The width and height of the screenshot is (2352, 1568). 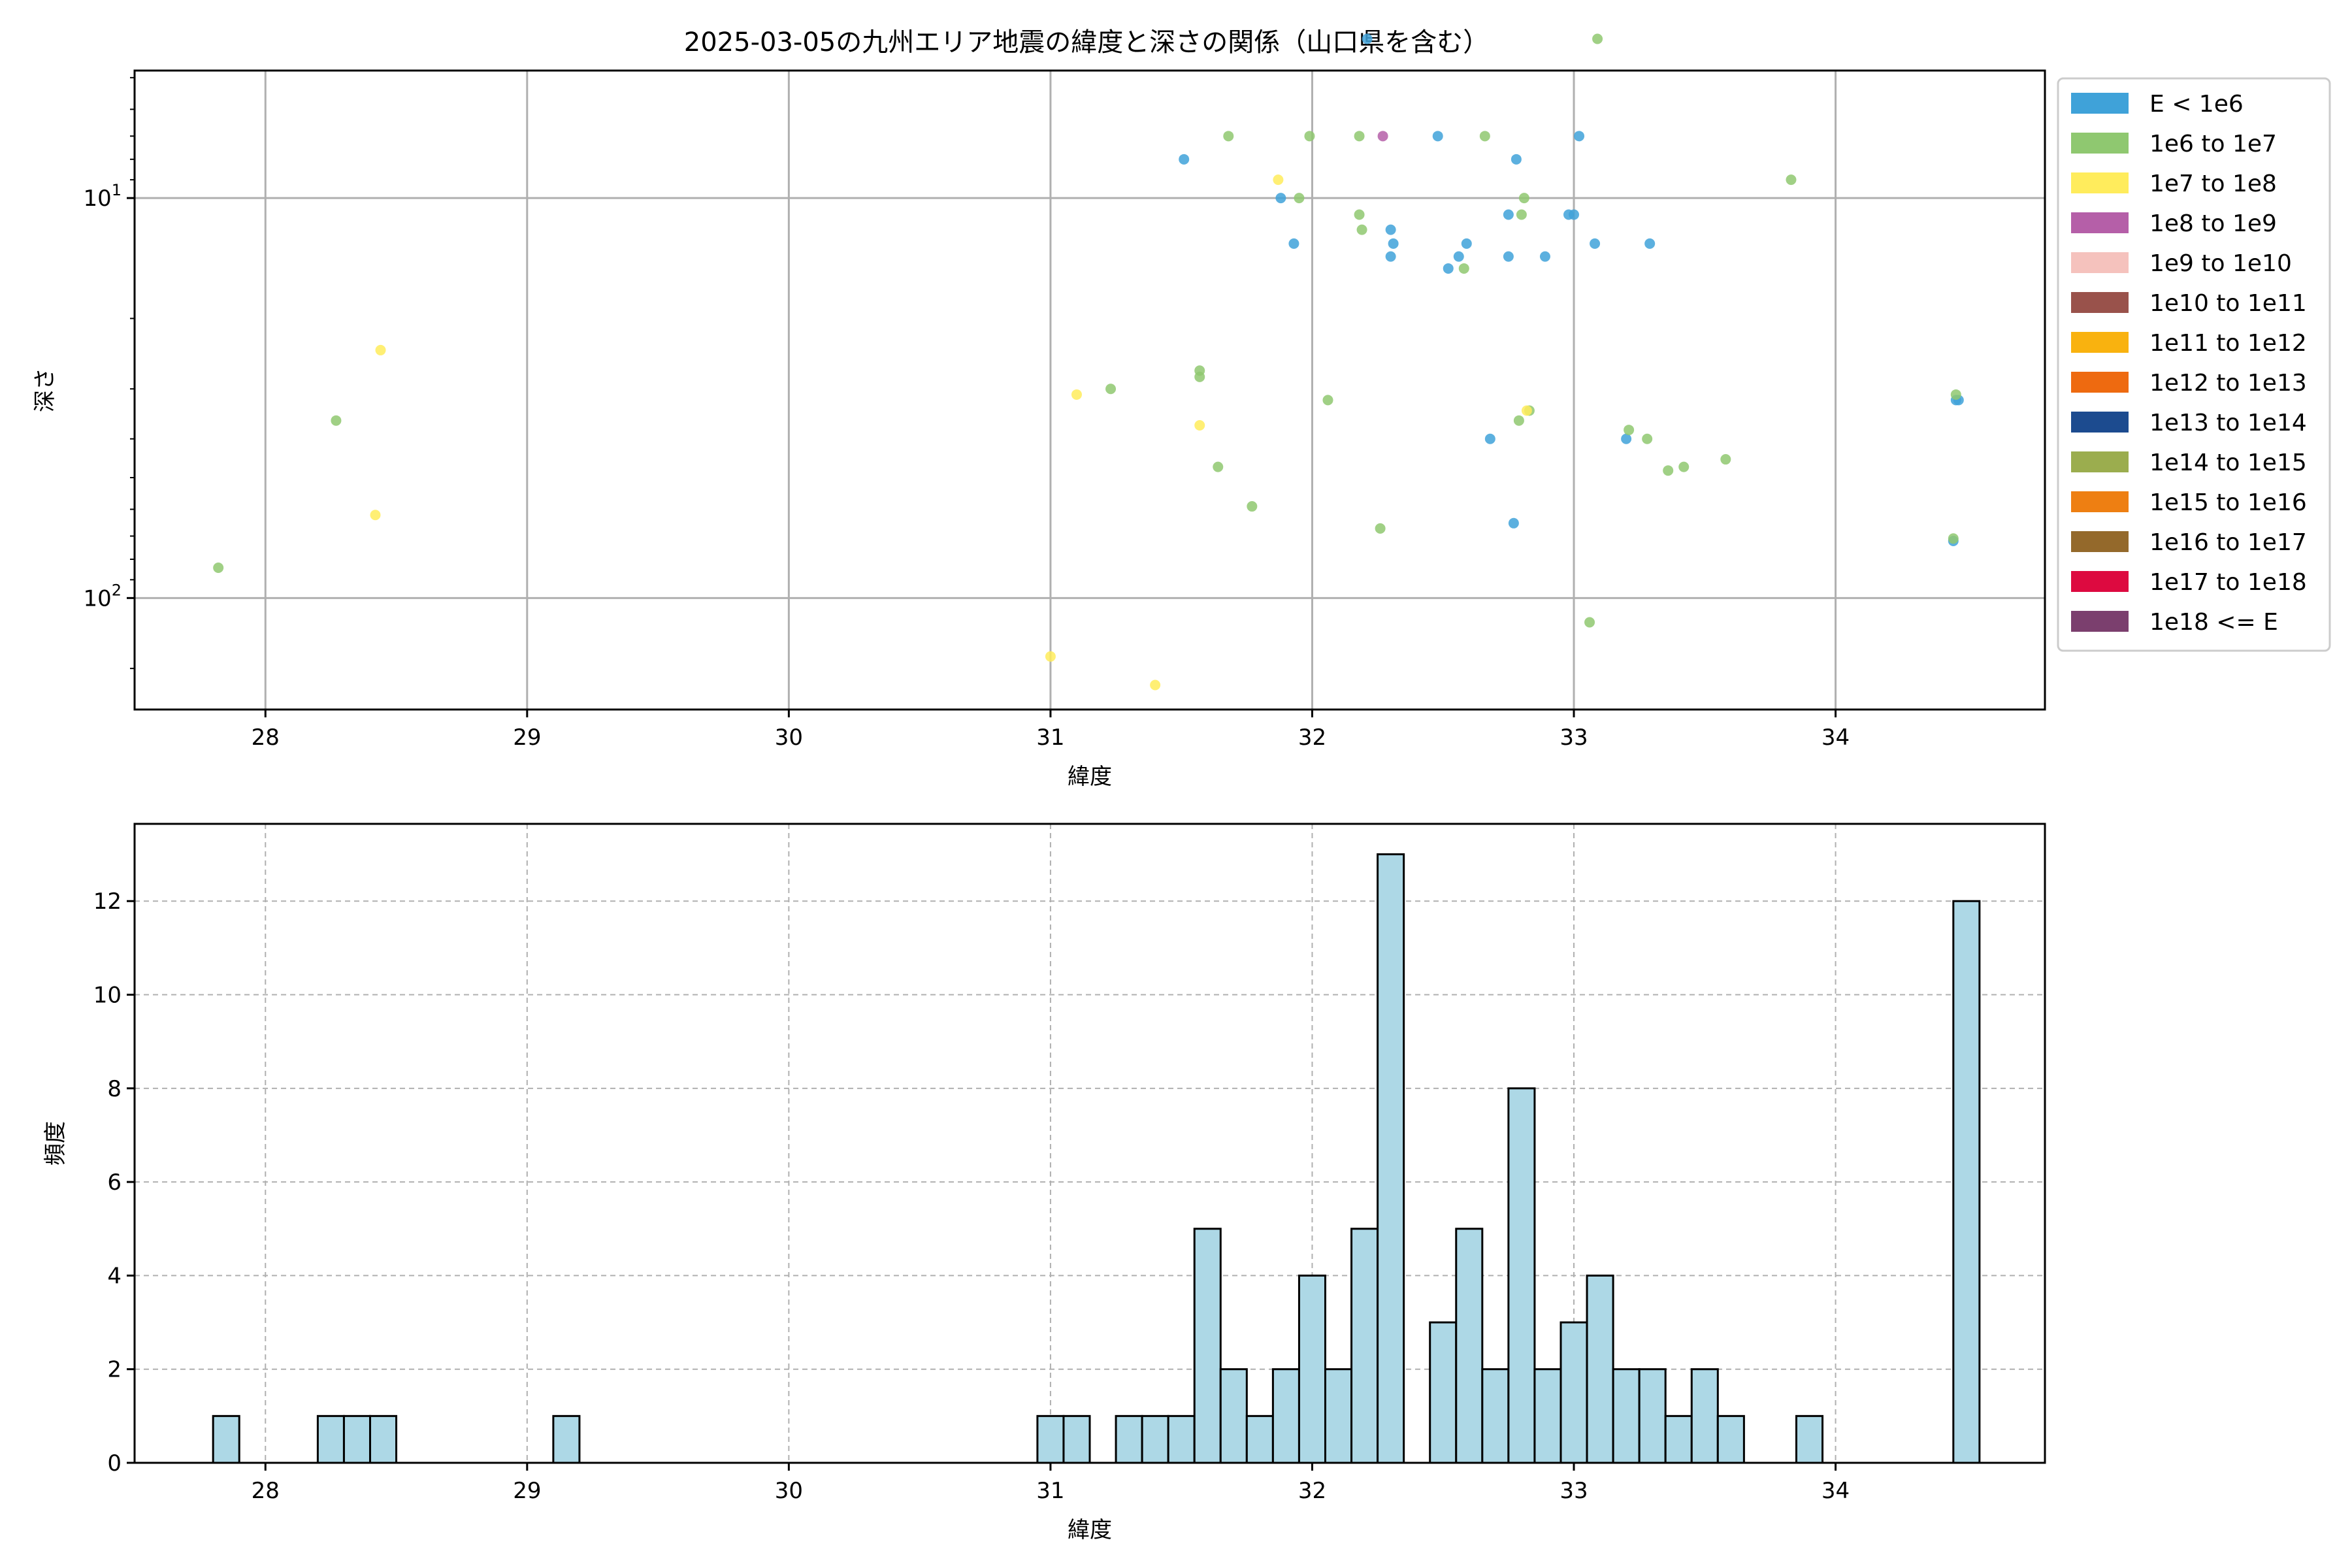 I want to click on histogram-x-tick-label: 31, so click(x=1050, y=1491).